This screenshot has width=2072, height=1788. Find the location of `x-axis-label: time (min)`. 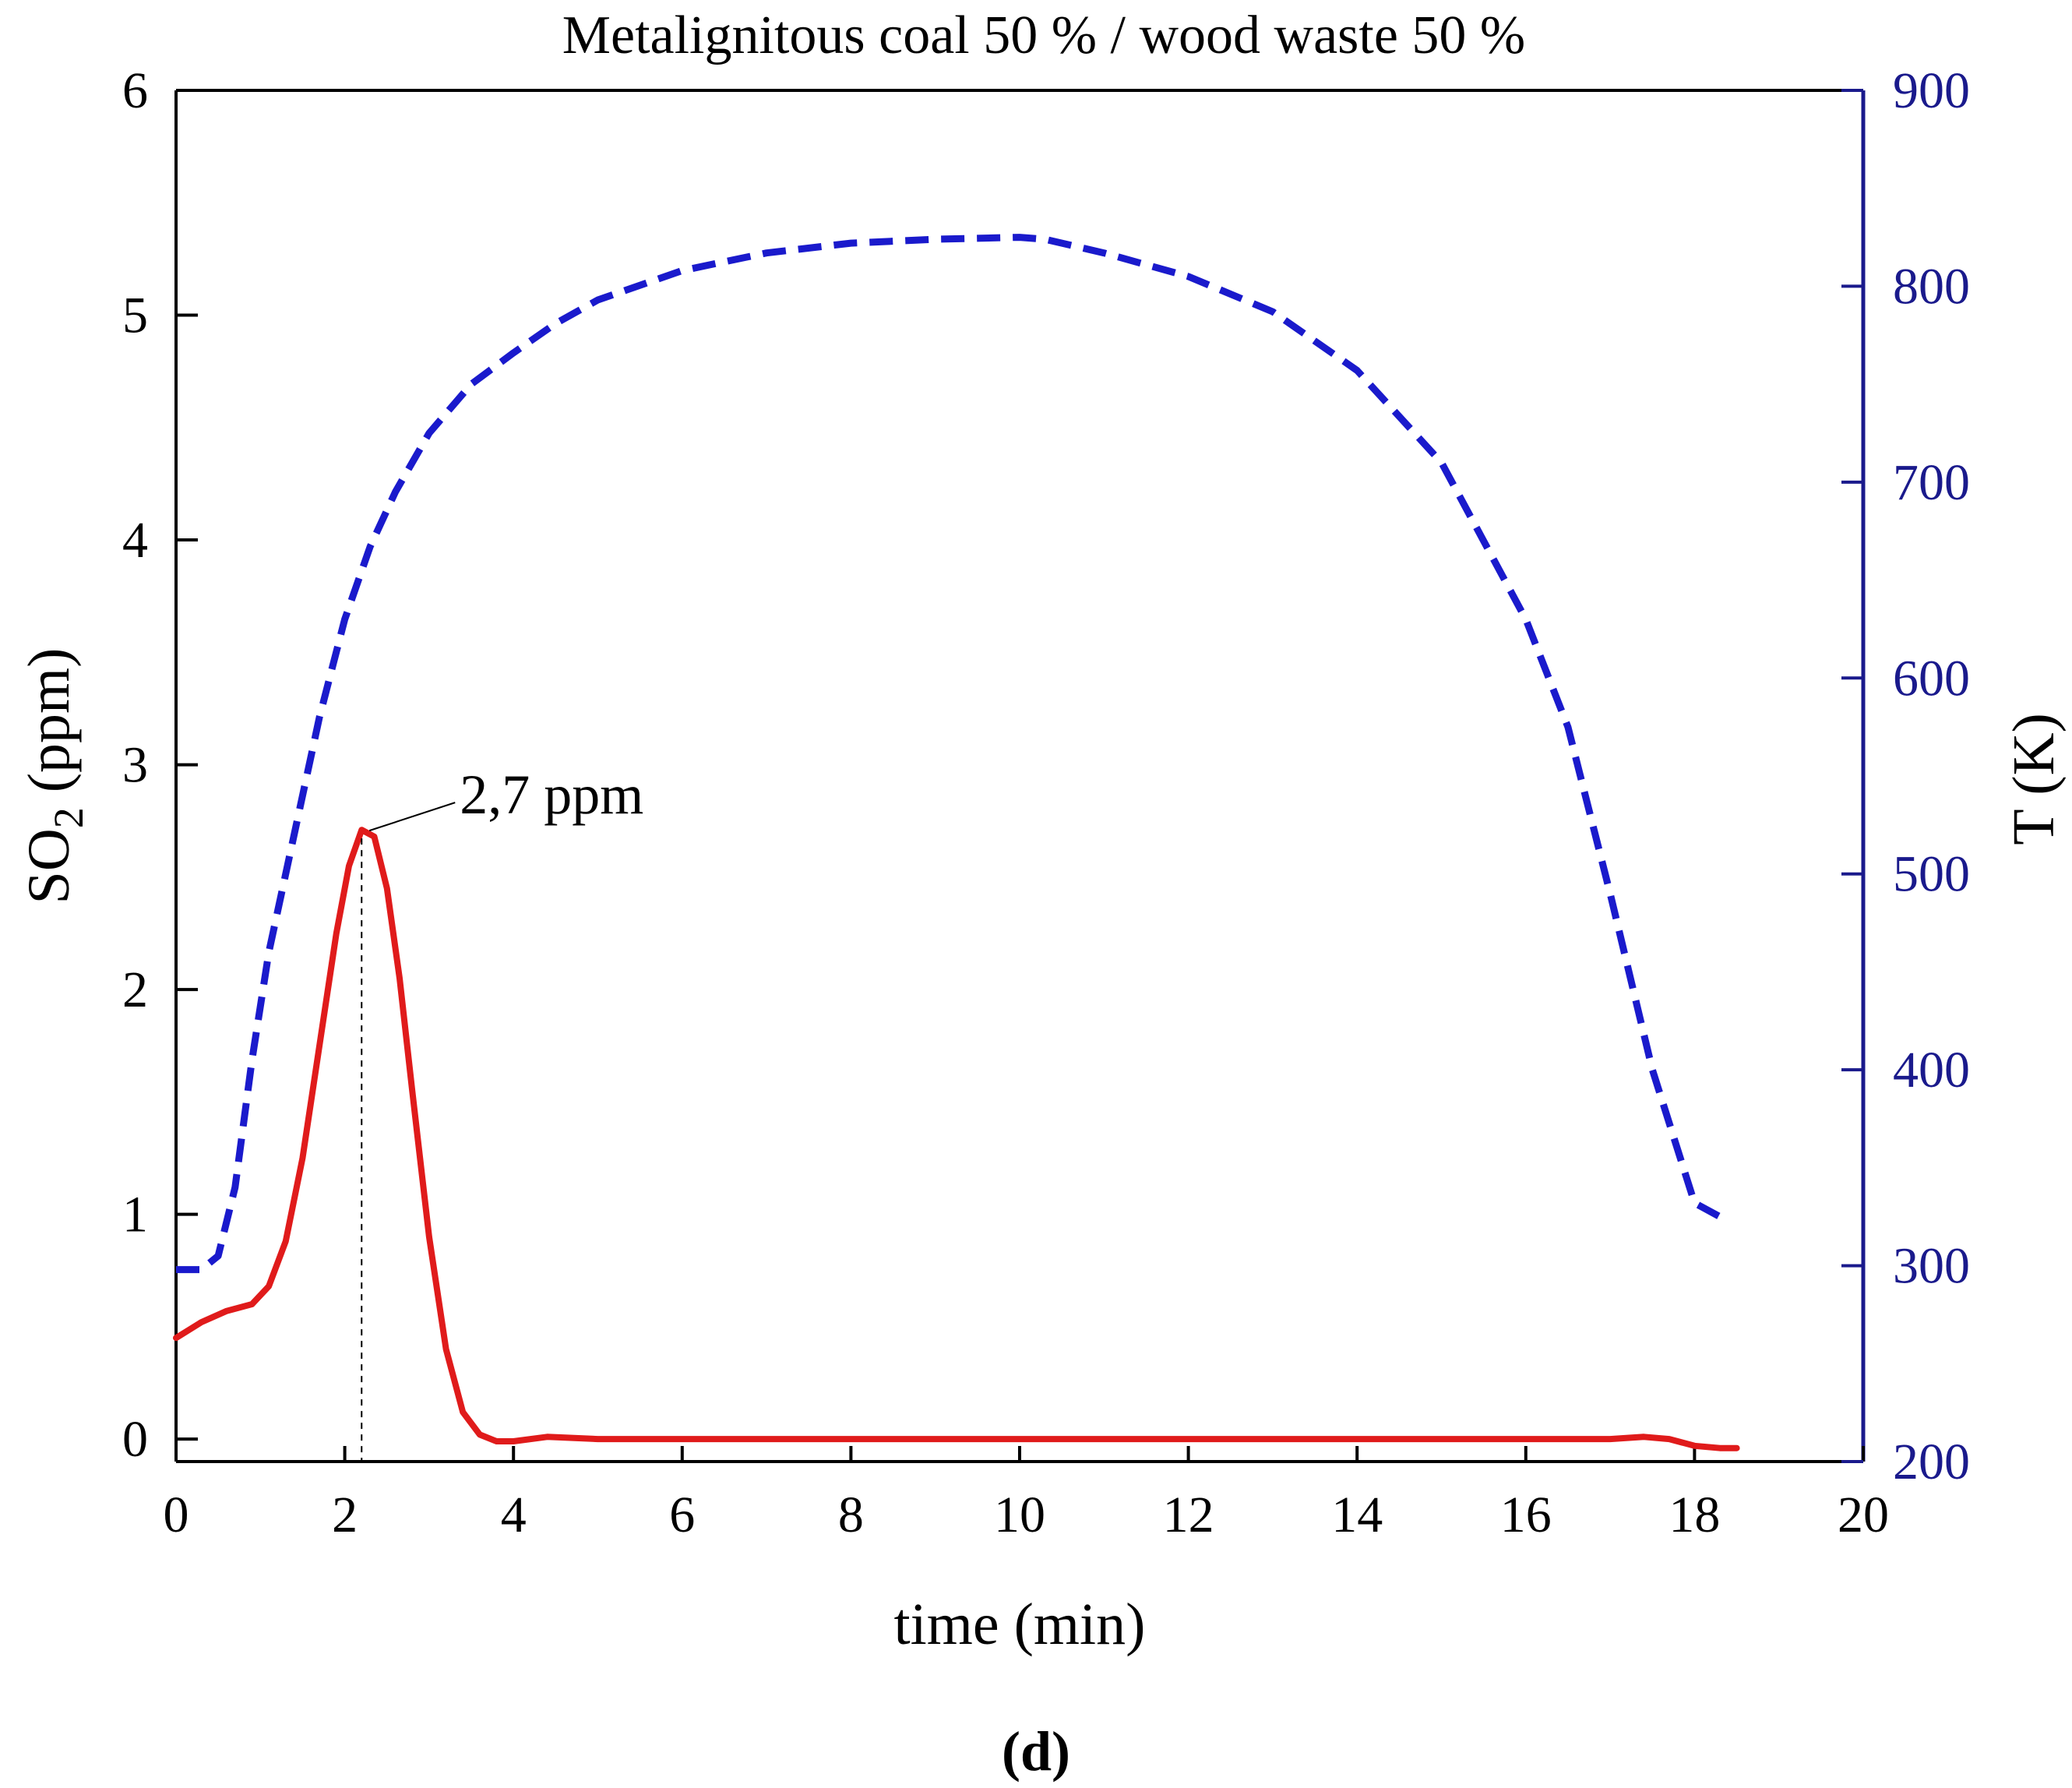

x-axis-label: time (min) is located at coordinates (1020, 1625).